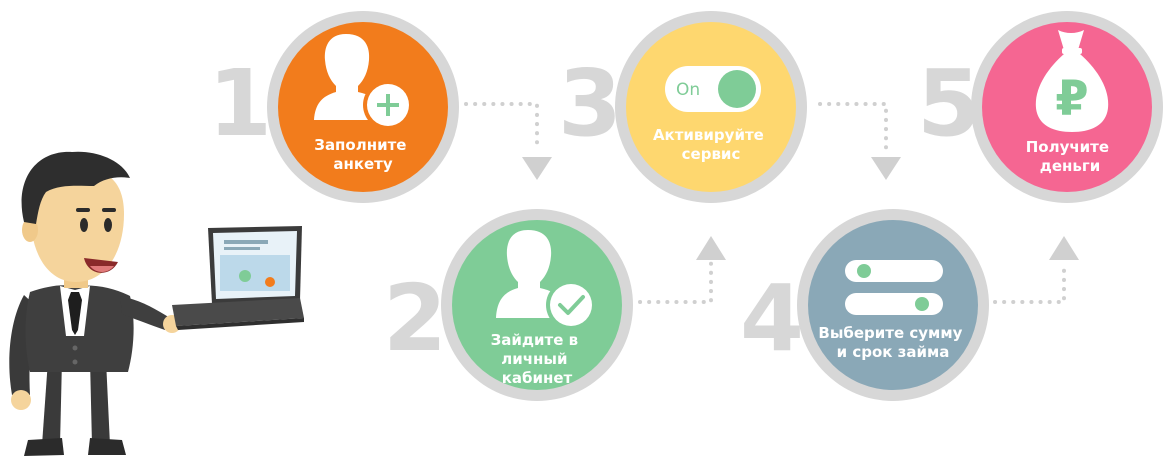  I want to click on toggle-on-label: On, so click(688, 90).